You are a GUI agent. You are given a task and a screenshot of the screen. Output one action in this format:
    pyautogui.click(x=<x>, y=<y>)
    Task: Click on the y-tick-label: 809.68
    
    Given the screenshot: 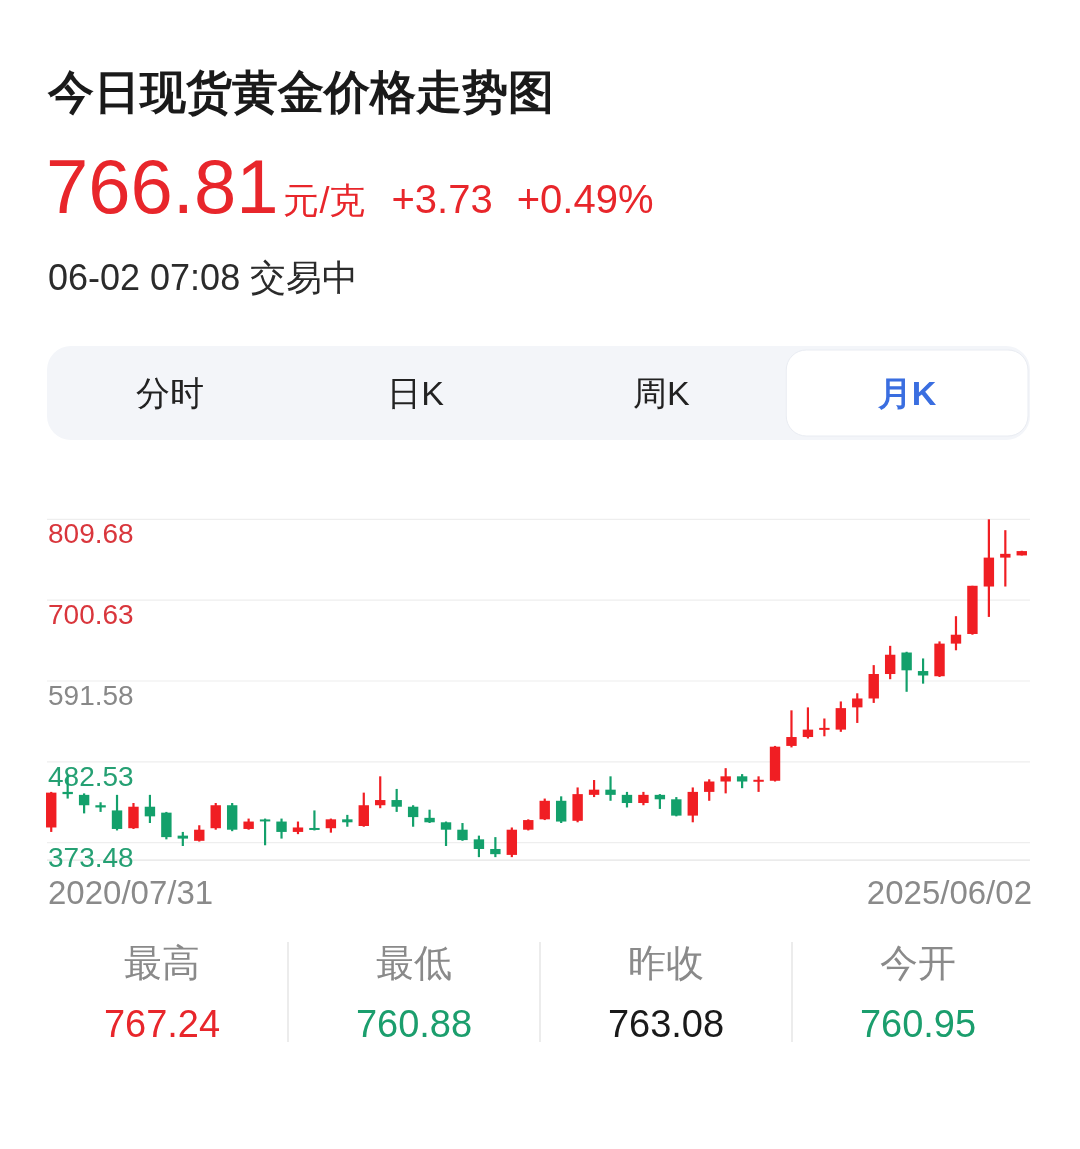 What is the action you would take?
    pyautogui.click(x=91, y=534)
    